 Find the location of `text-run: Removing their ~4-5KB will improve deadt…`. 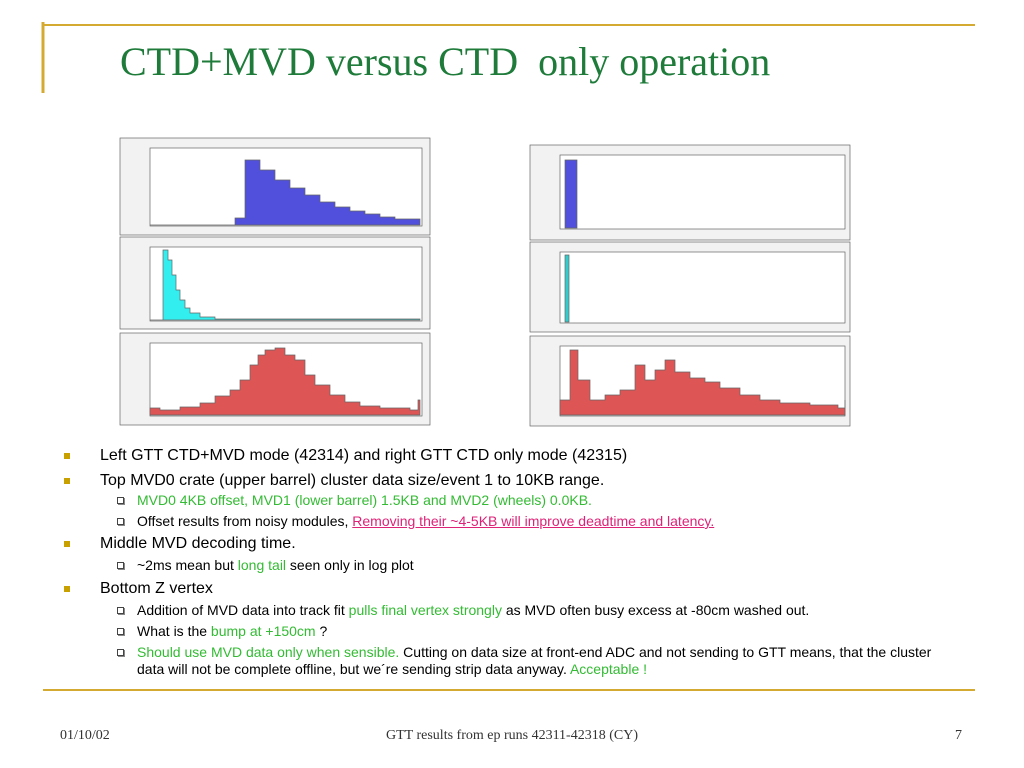

text-run: Removing their ~4-5KB will improve deadt… is located at coordinates (533, 521).